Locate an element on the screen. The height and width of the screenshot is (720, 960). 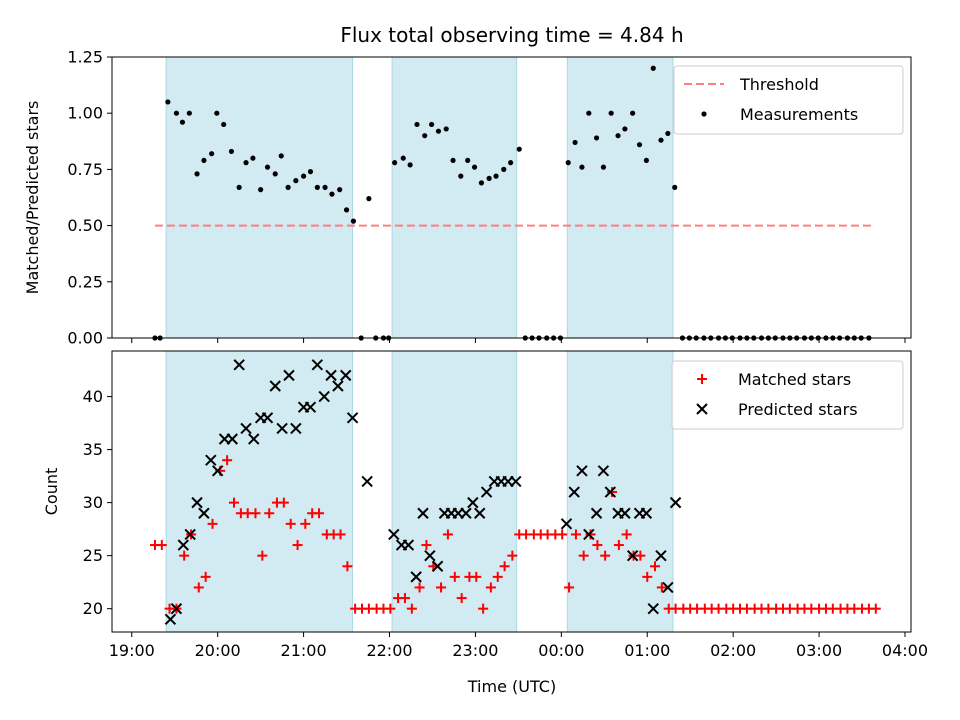
legend: Threshold Measurements is located at coordinates (788, 100).